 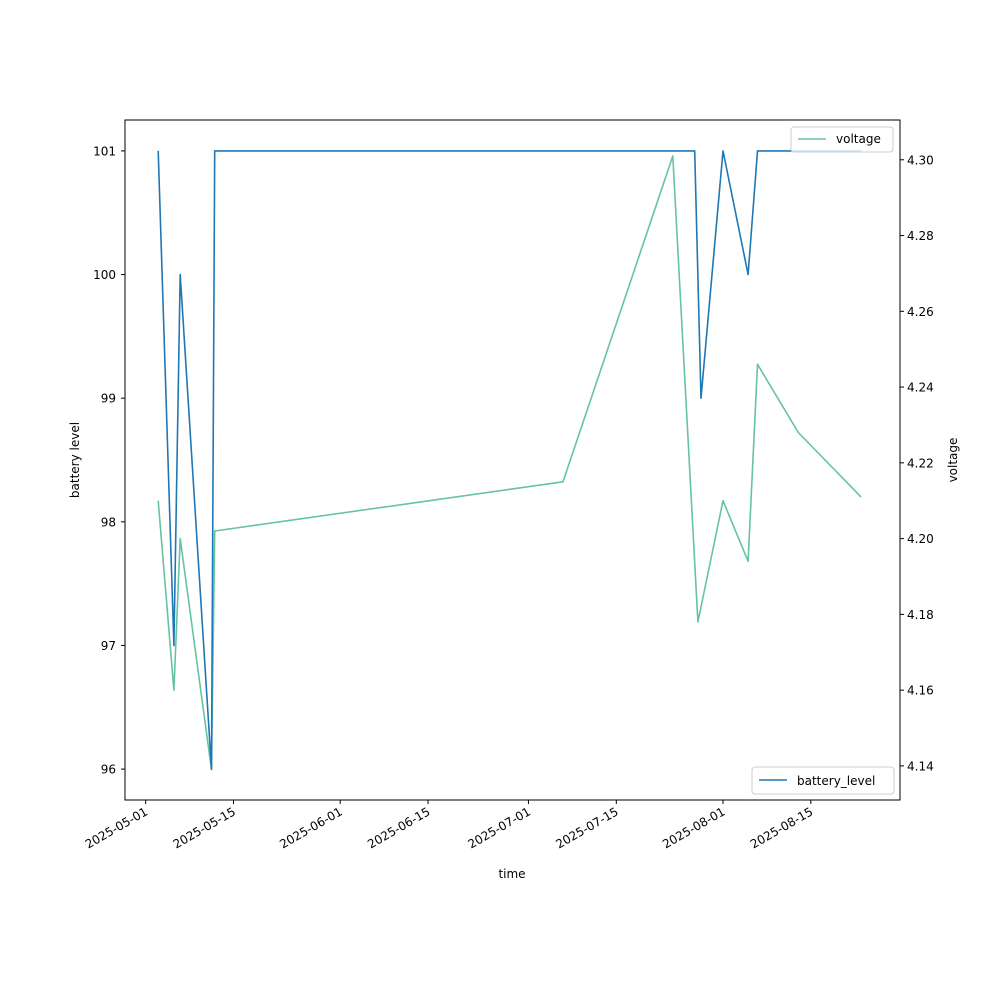 I want to click on left-y-axis-label: battery level, so click(x=75, y=460).